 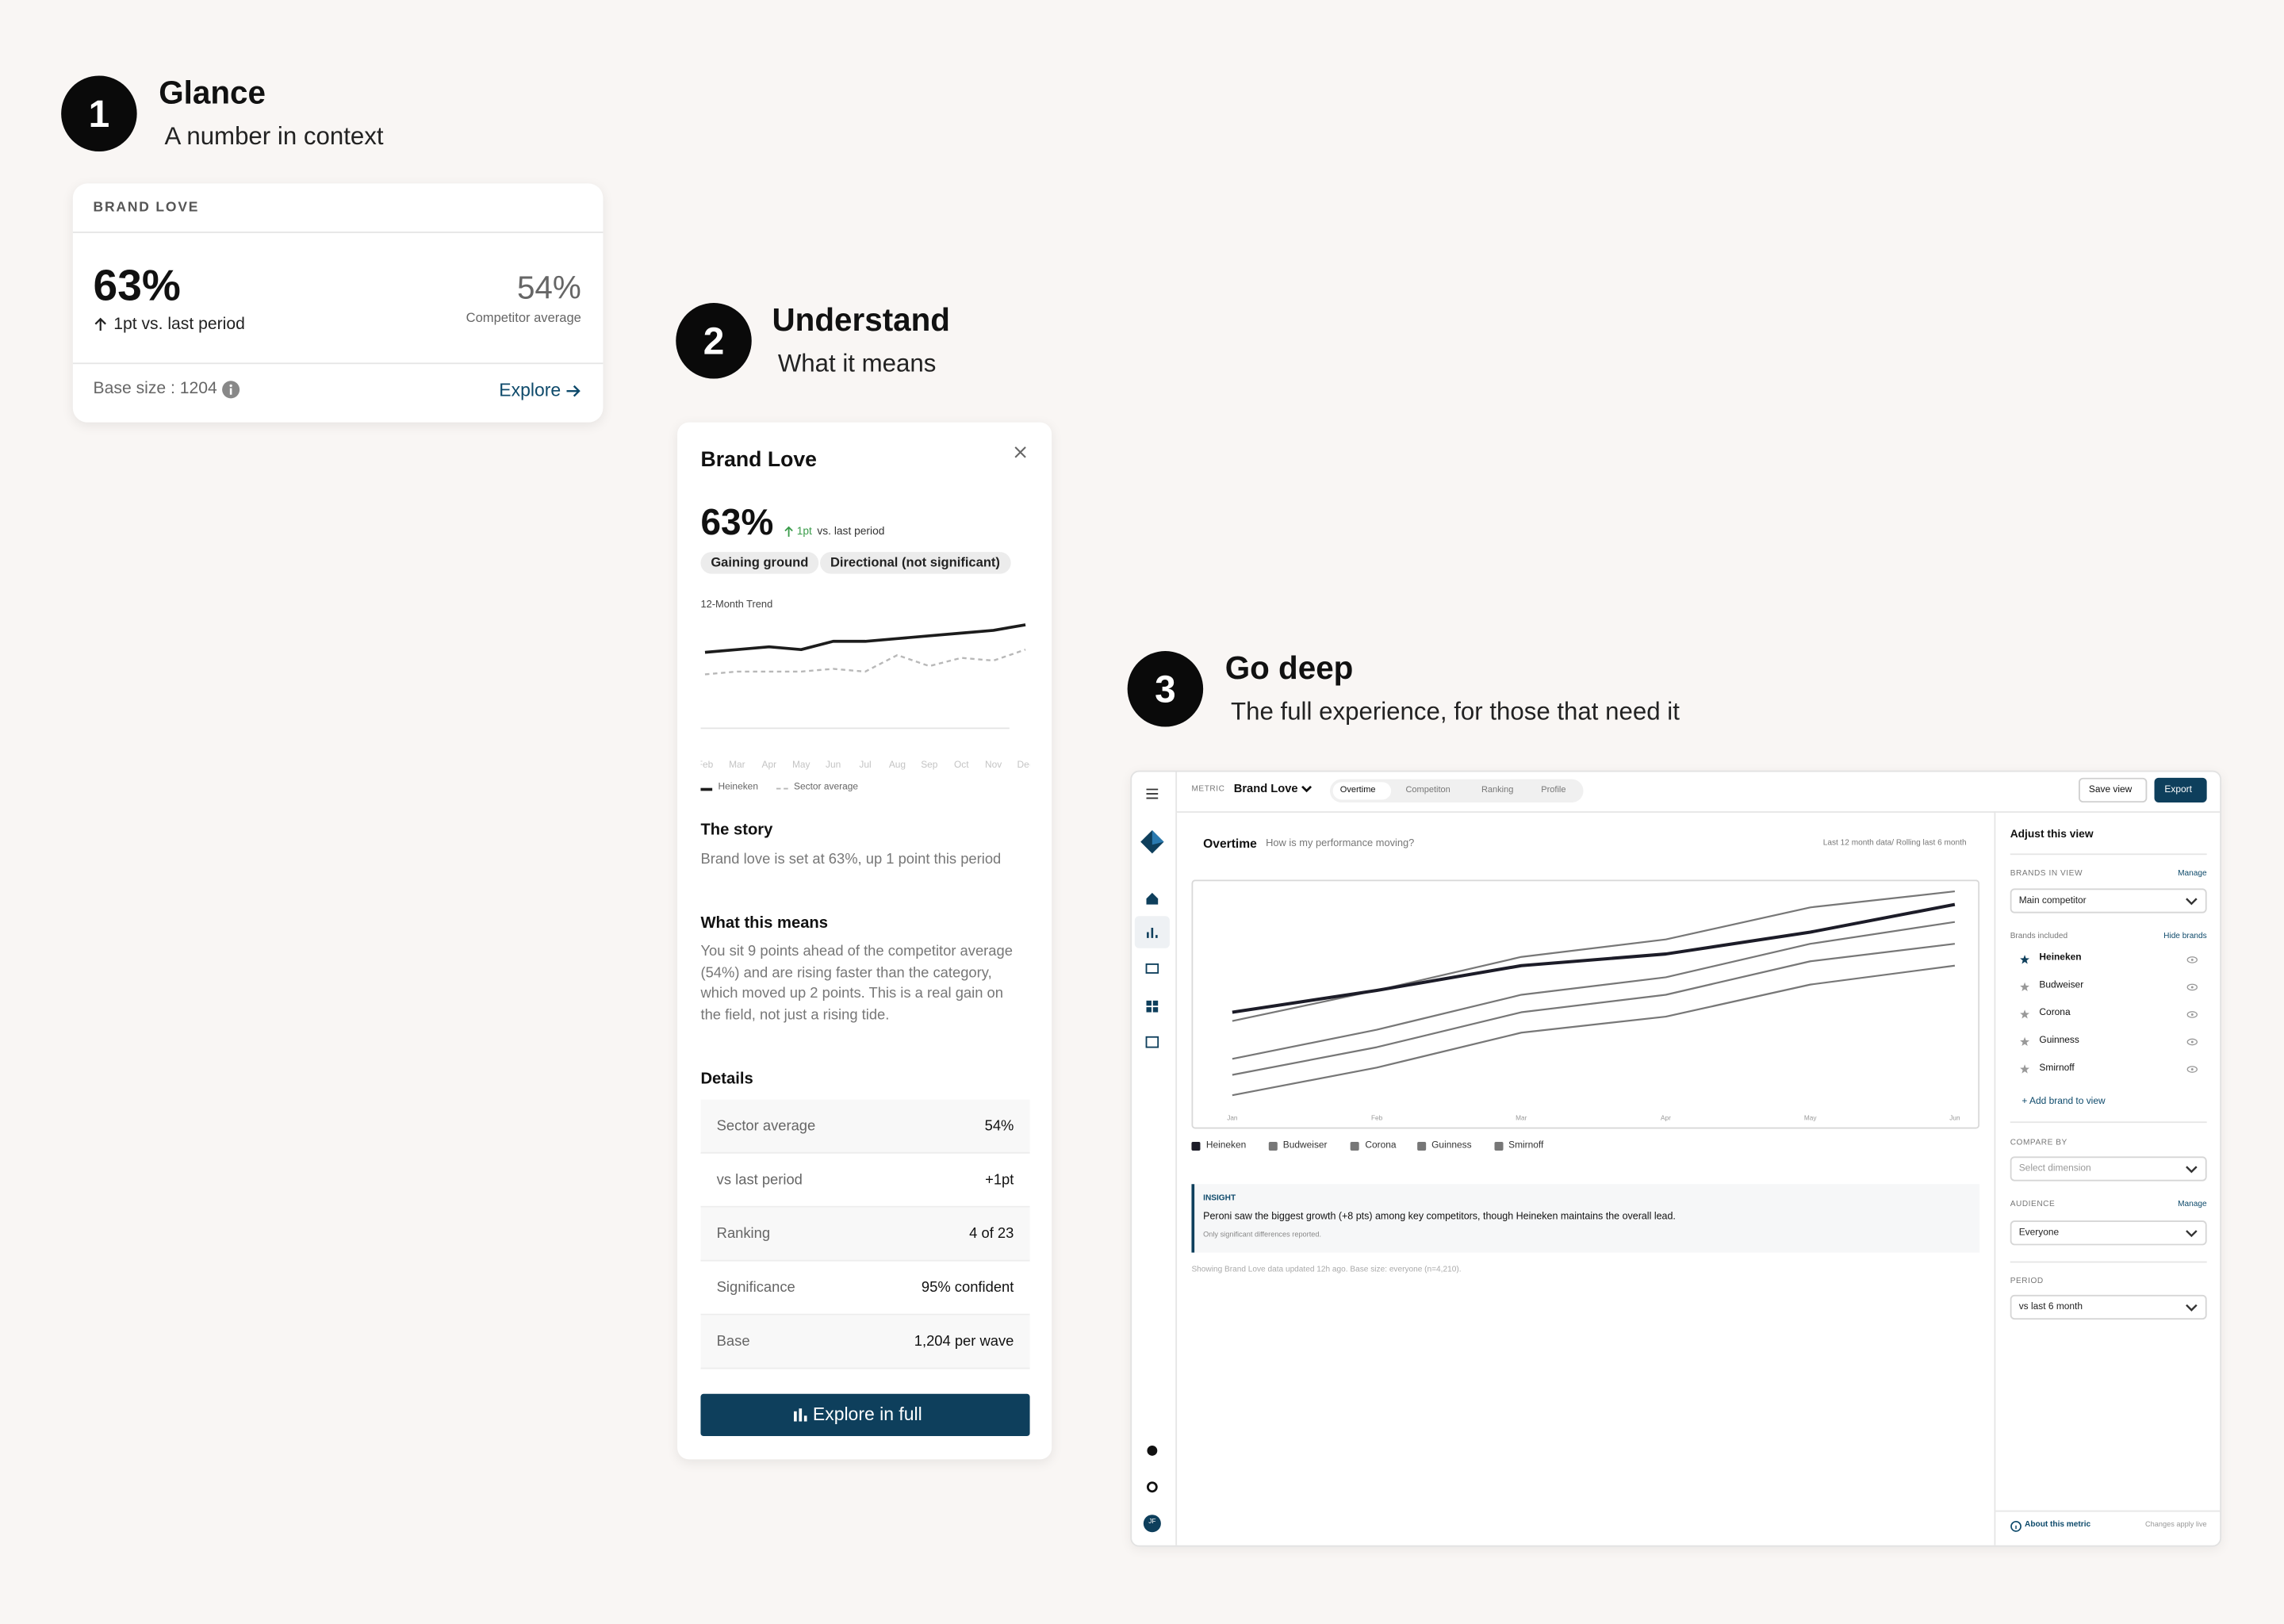 I want to click on x-tick-label: Apr, so click(x=1666, y=1117).